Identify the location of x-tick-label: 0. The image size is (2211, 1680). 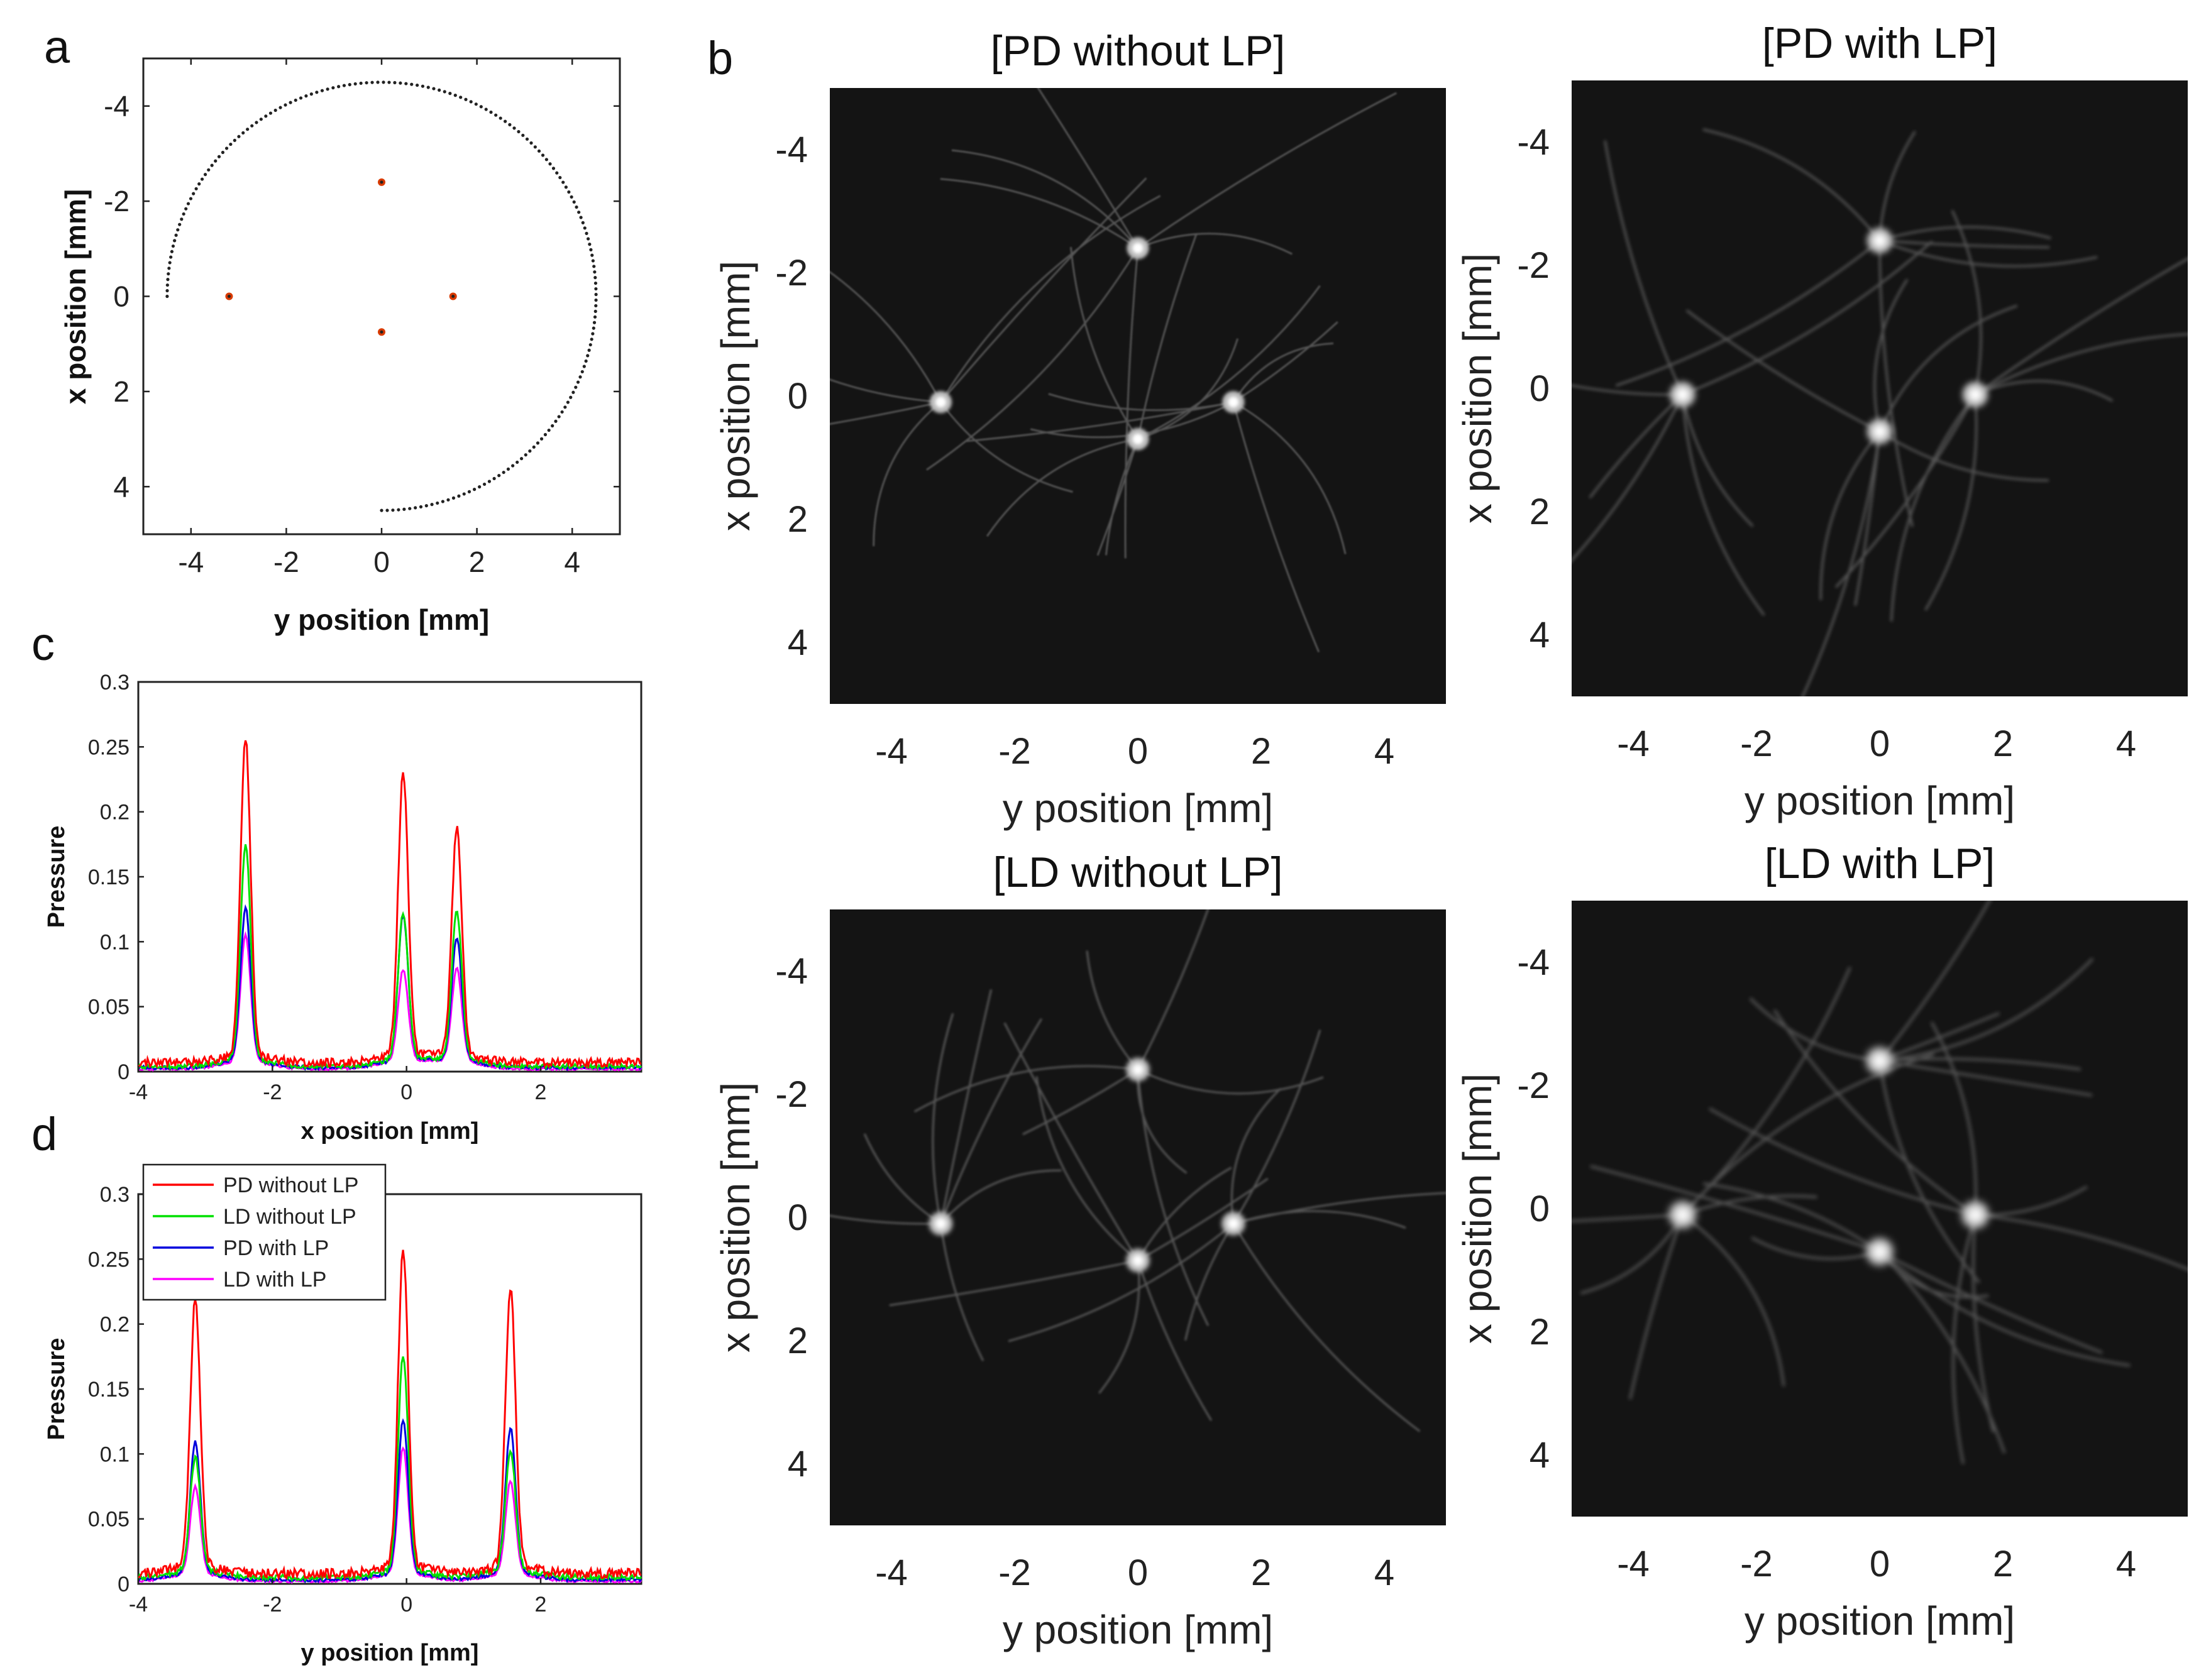
(1880, 743).